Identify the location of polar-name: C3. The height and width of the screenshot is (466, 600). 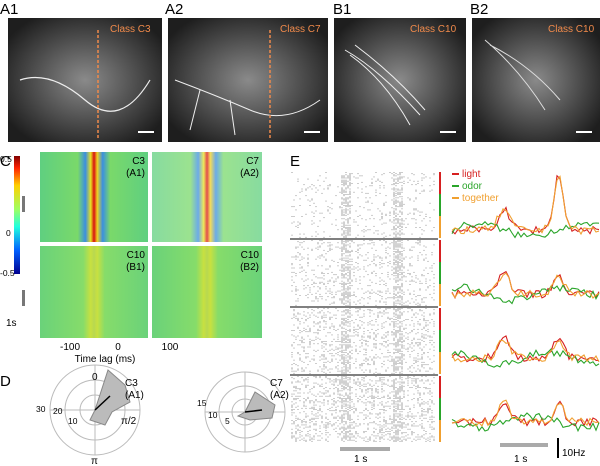
(131, 383).